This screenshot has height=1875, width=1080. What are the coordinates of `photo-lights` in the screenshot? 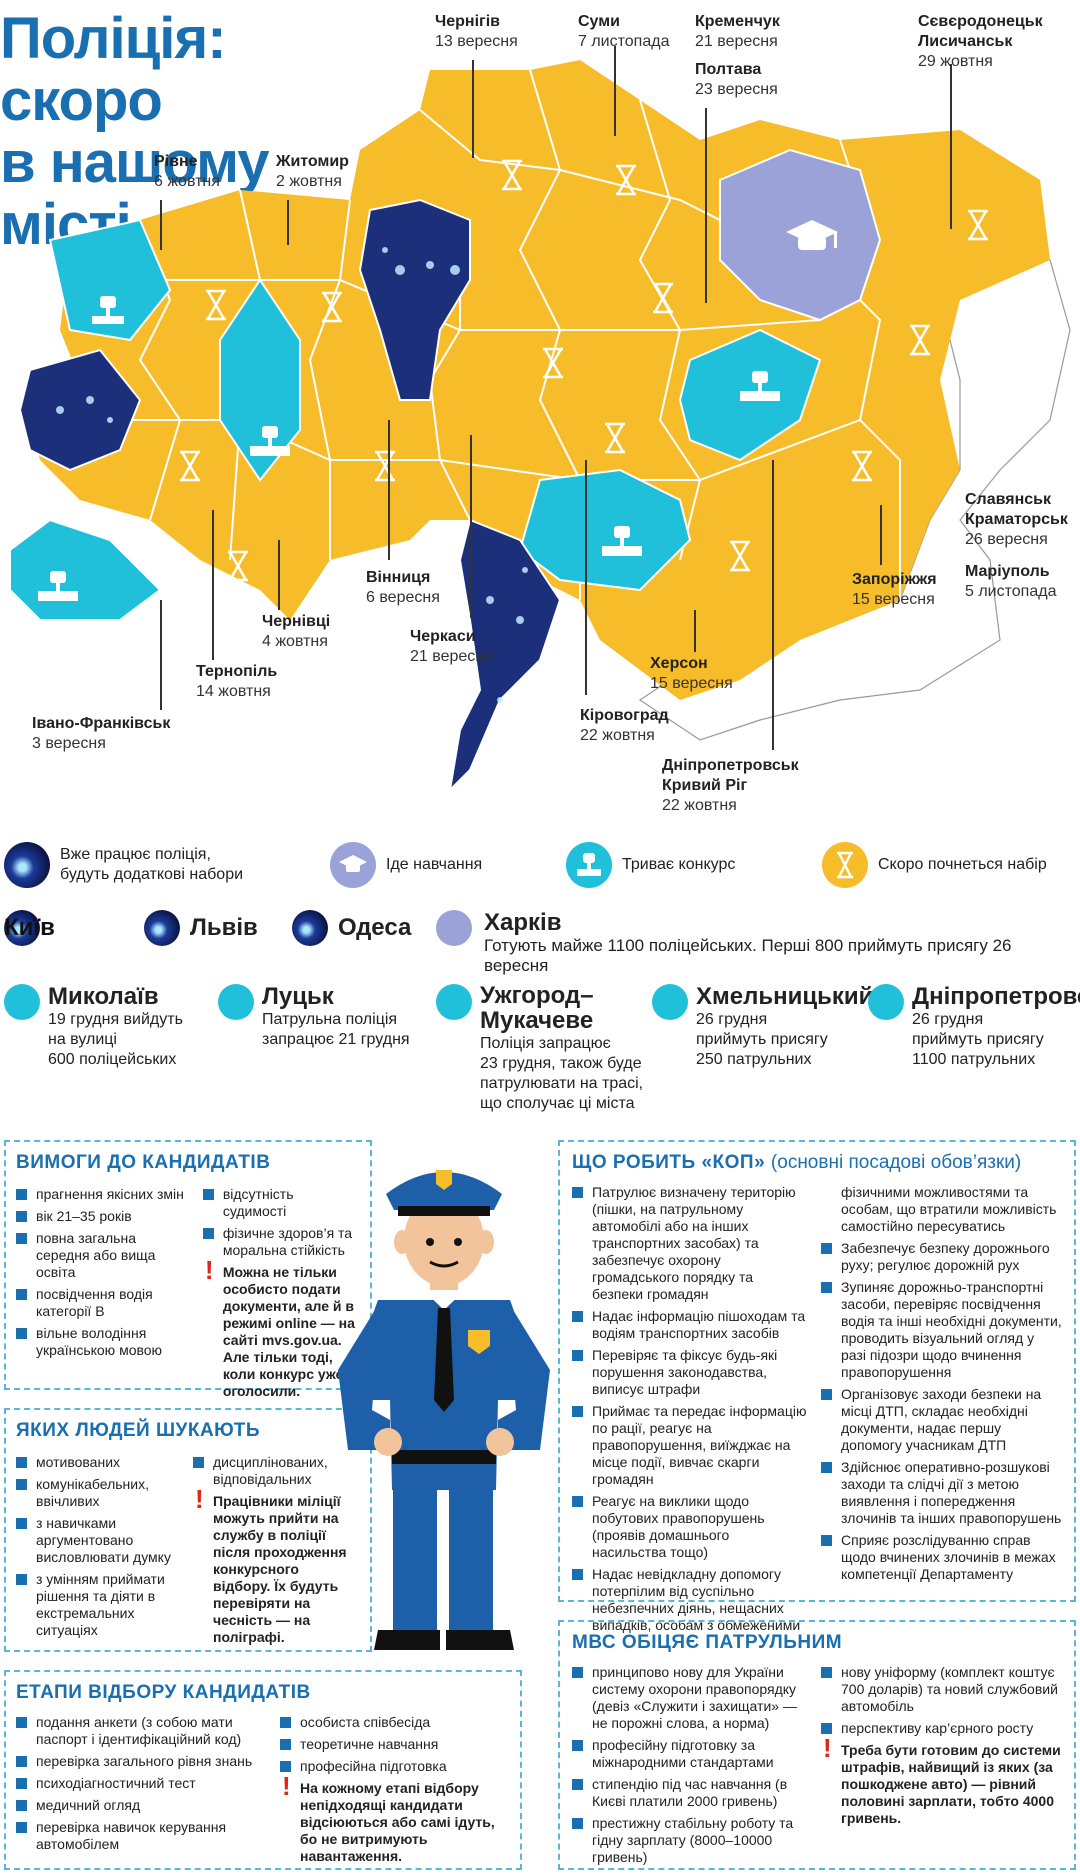 It's located at (292, 475).